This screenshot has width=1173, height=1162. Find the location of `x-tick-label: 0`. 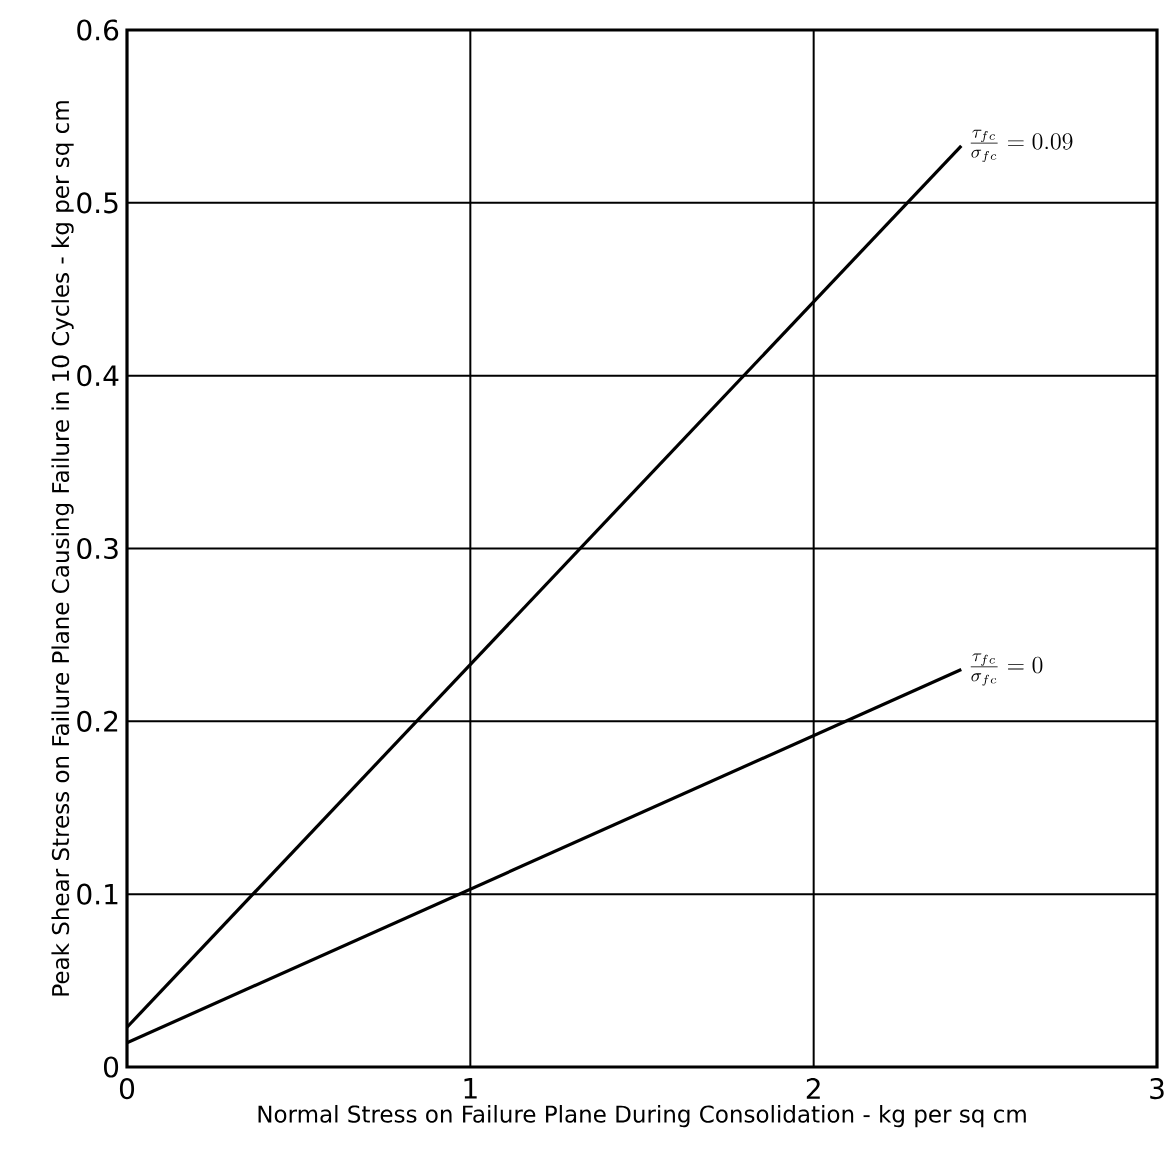

x-tick-label: 0 is located at coordinates (127, 1089).